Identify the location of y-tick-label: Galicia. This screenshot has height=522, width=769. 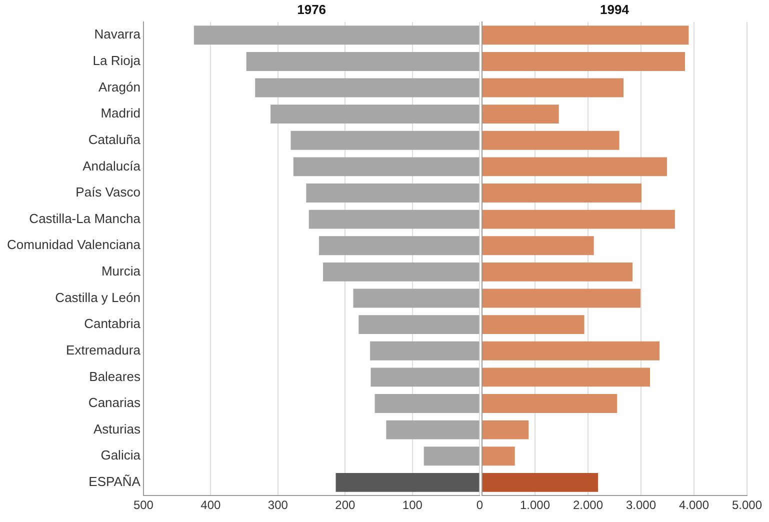
(121, 455).